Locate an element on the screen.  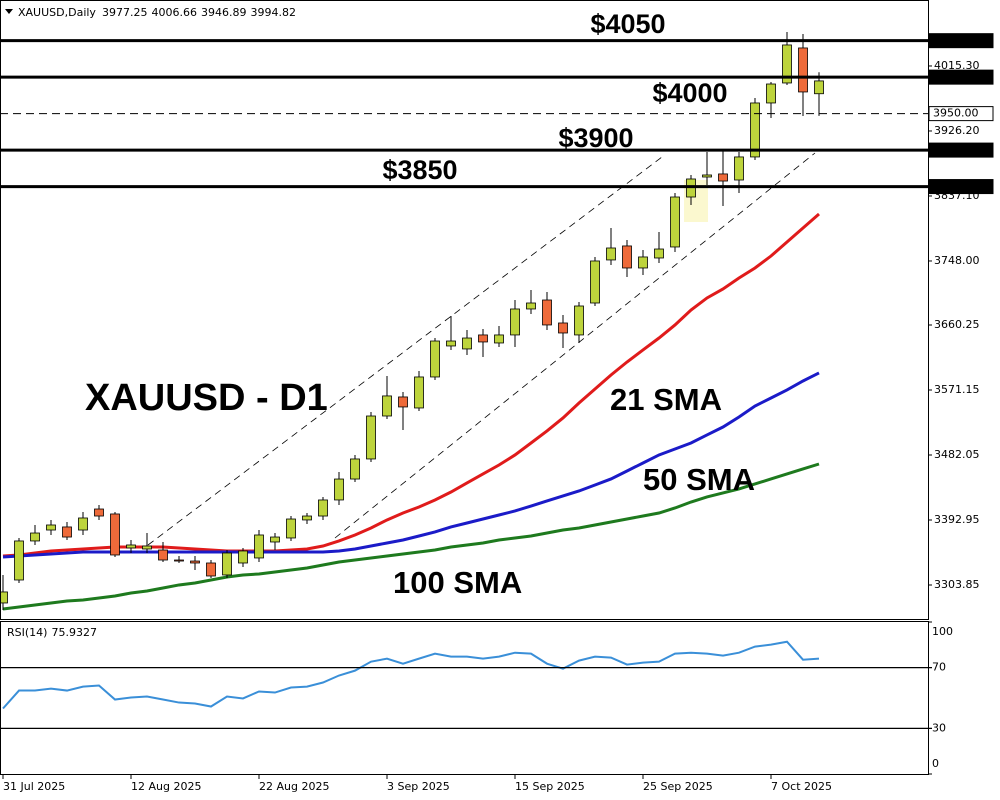
level-label: 4000.00 is located at coordinates (956, 76).